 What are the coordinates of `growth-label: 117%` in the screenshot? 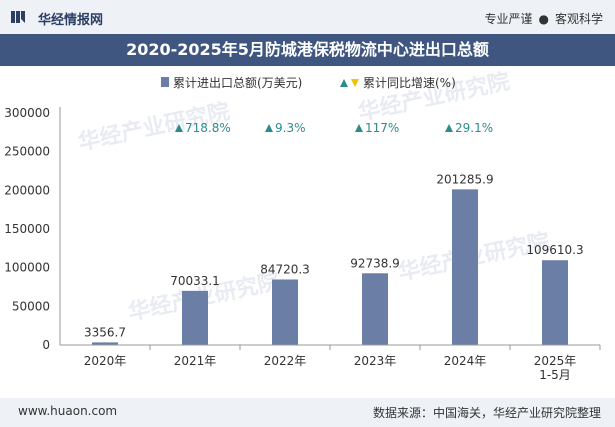 It's located at (382, 128).